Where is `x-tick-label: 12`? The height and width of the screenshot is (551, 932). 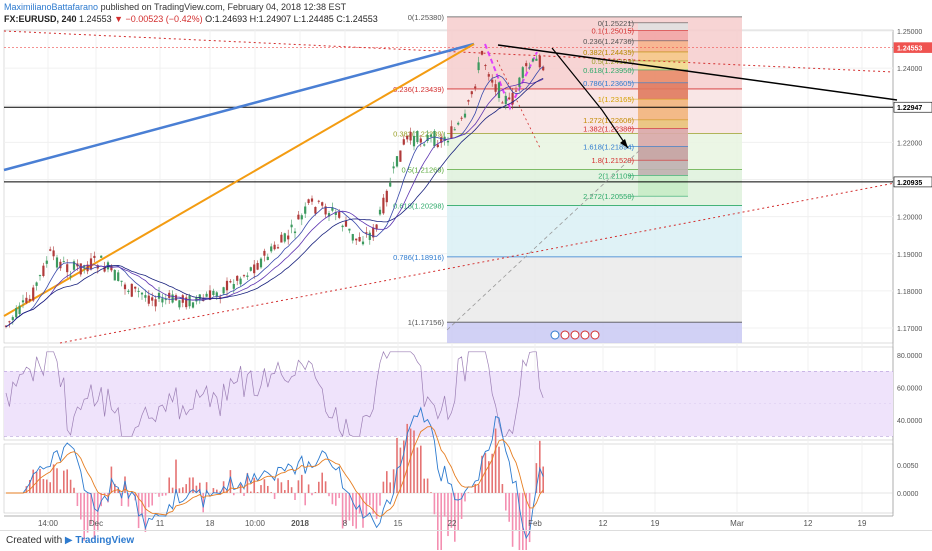 x-tick-label: 12 is located at coordinates (603, 523).